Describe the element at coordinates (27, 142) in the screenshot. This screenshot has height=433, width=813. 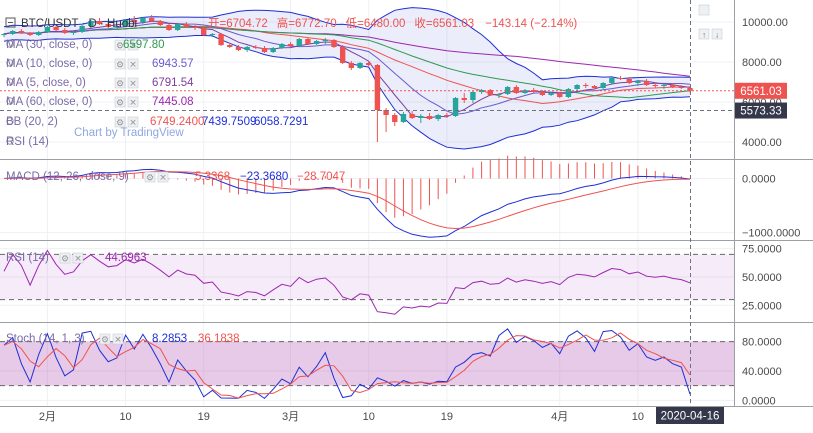
I see `indicator-legend: RSI (14)` at that location.